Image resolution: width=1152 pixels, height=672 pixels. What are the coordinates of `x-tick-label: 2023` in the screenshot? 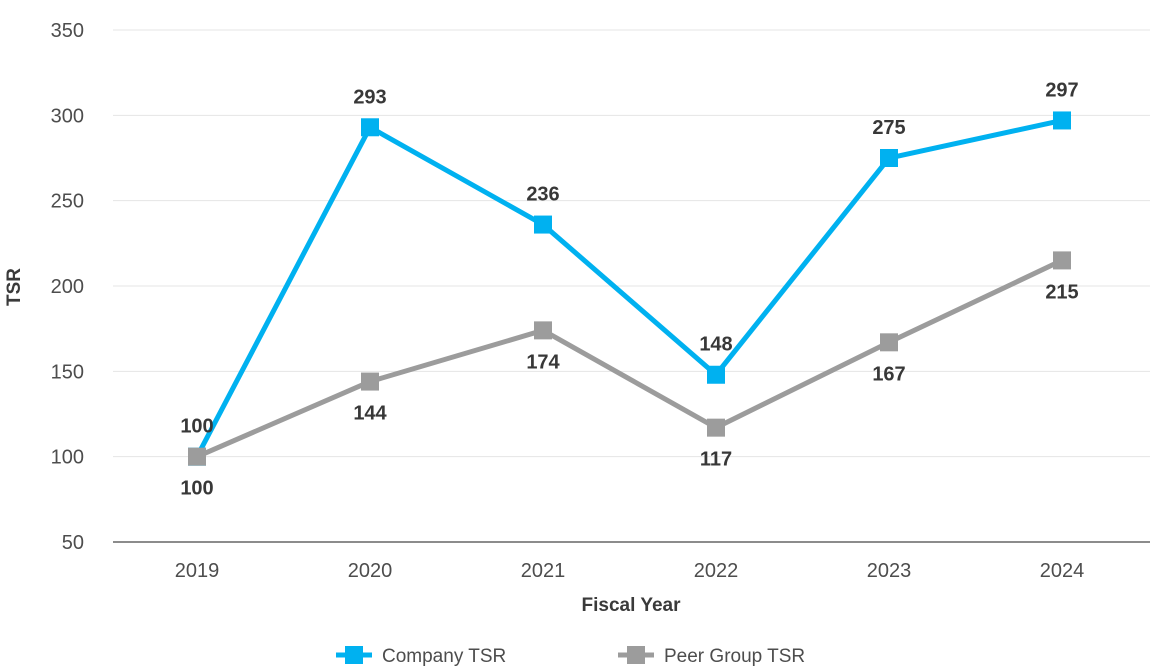 It's located at (889, 571).